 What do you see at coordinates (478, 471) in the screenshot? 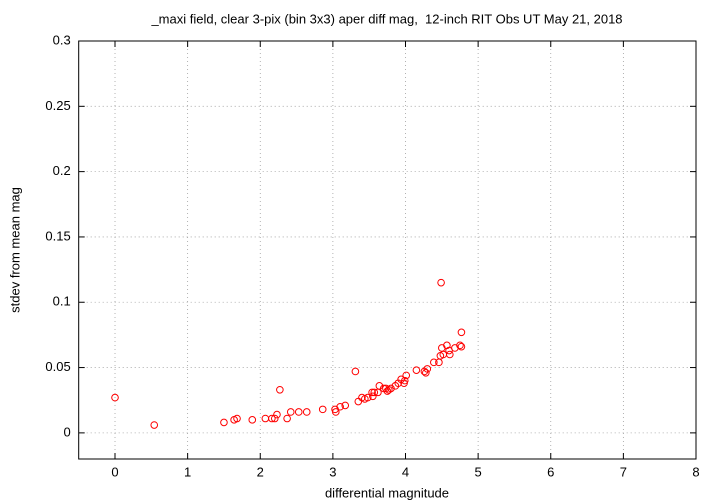
I see `x-tick-label: 5` at bounding box center [478, 471].